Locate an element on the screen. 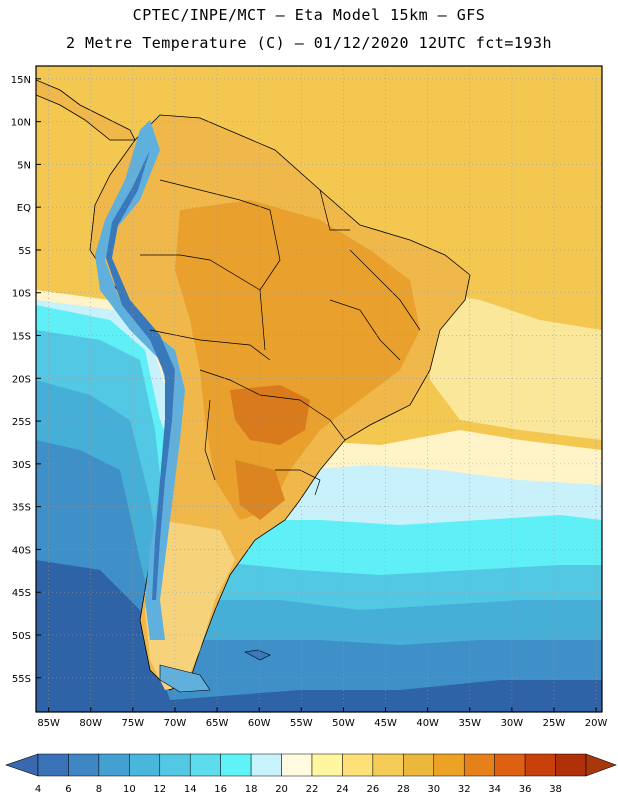 Image resolution: width=618 pixels, height=800 pixels. colorbar-swatches is located at coordinates (311, 765).